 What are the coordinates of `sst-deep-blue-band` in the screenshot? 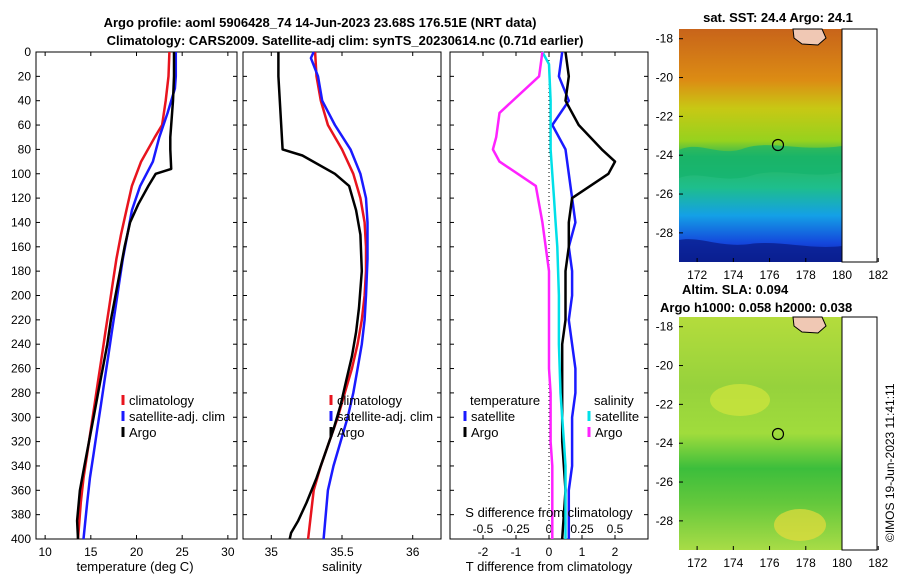 It's located at (760, 250).